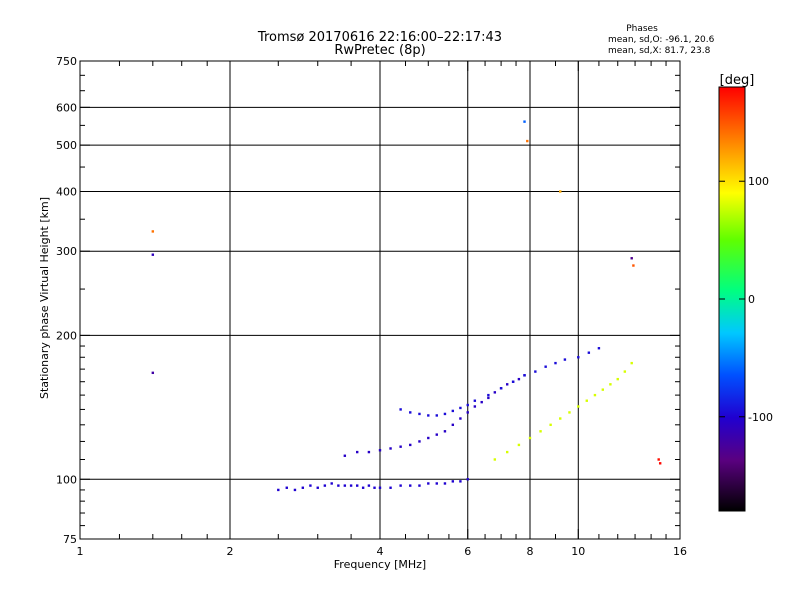 The width and height of the screenshot is (800, 600). I want to click on x-tick-label: 4, so click(380, 551).